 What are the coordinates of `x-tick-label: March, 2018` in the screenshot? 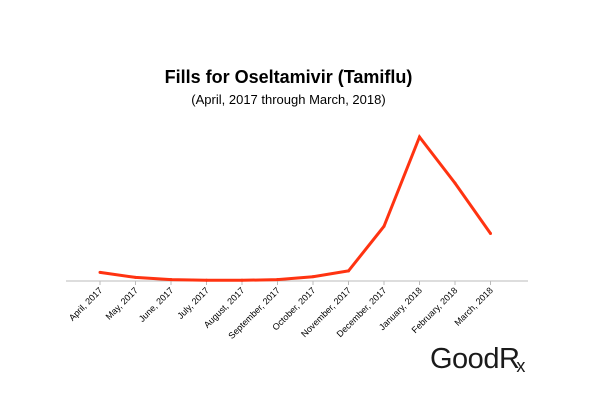 It's located at (473, 306).